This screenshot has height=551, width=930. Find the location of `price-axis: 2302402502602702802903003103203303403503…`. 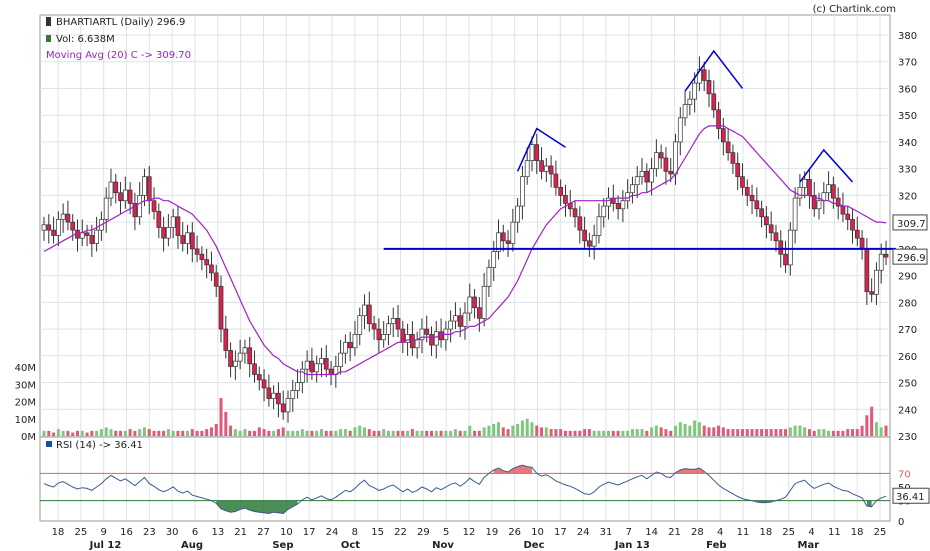

price-axis: 2302402502602702802903003103203303403503… is located at coordinates (910, 237).